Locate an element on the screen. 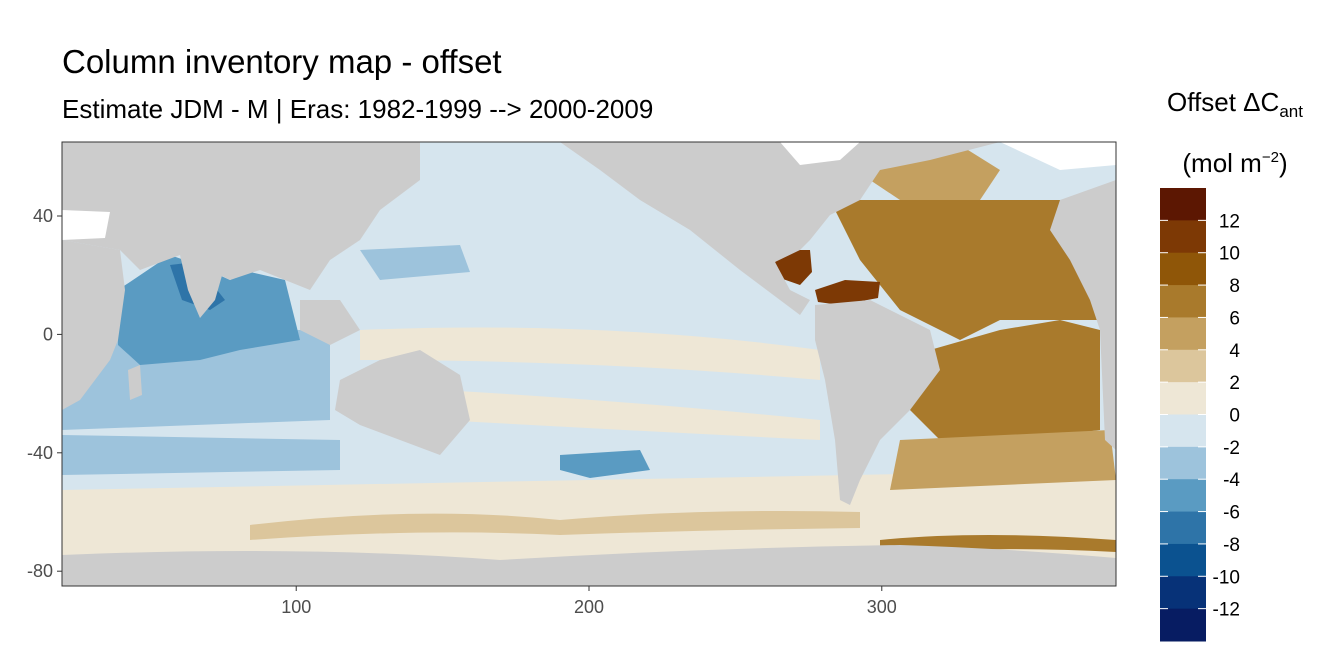  legend-label: 6 is located at coordinates (1234, 318).